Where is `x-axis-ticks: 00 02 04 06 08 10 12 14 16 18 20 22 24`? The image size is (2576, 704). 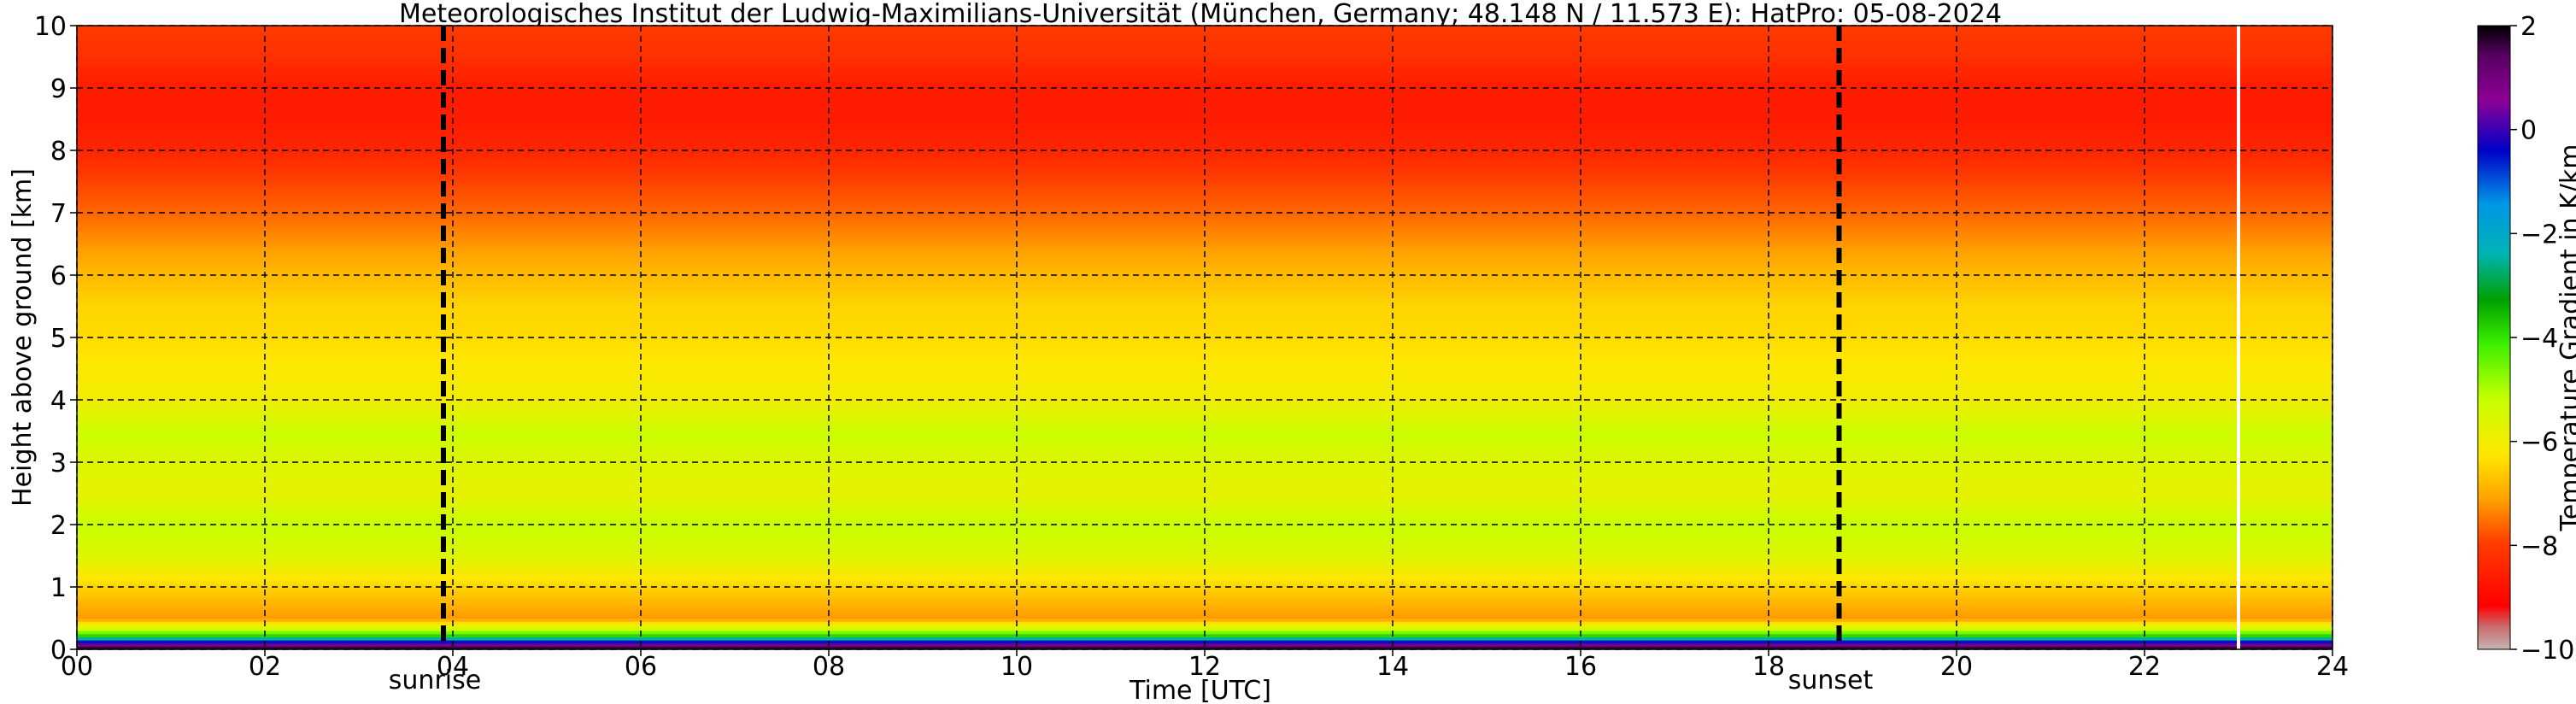 x-axis-ticks: 00 02 04 06 08 10 12 14 16 18 20 22 24 is located at coordinates (1205, 665).